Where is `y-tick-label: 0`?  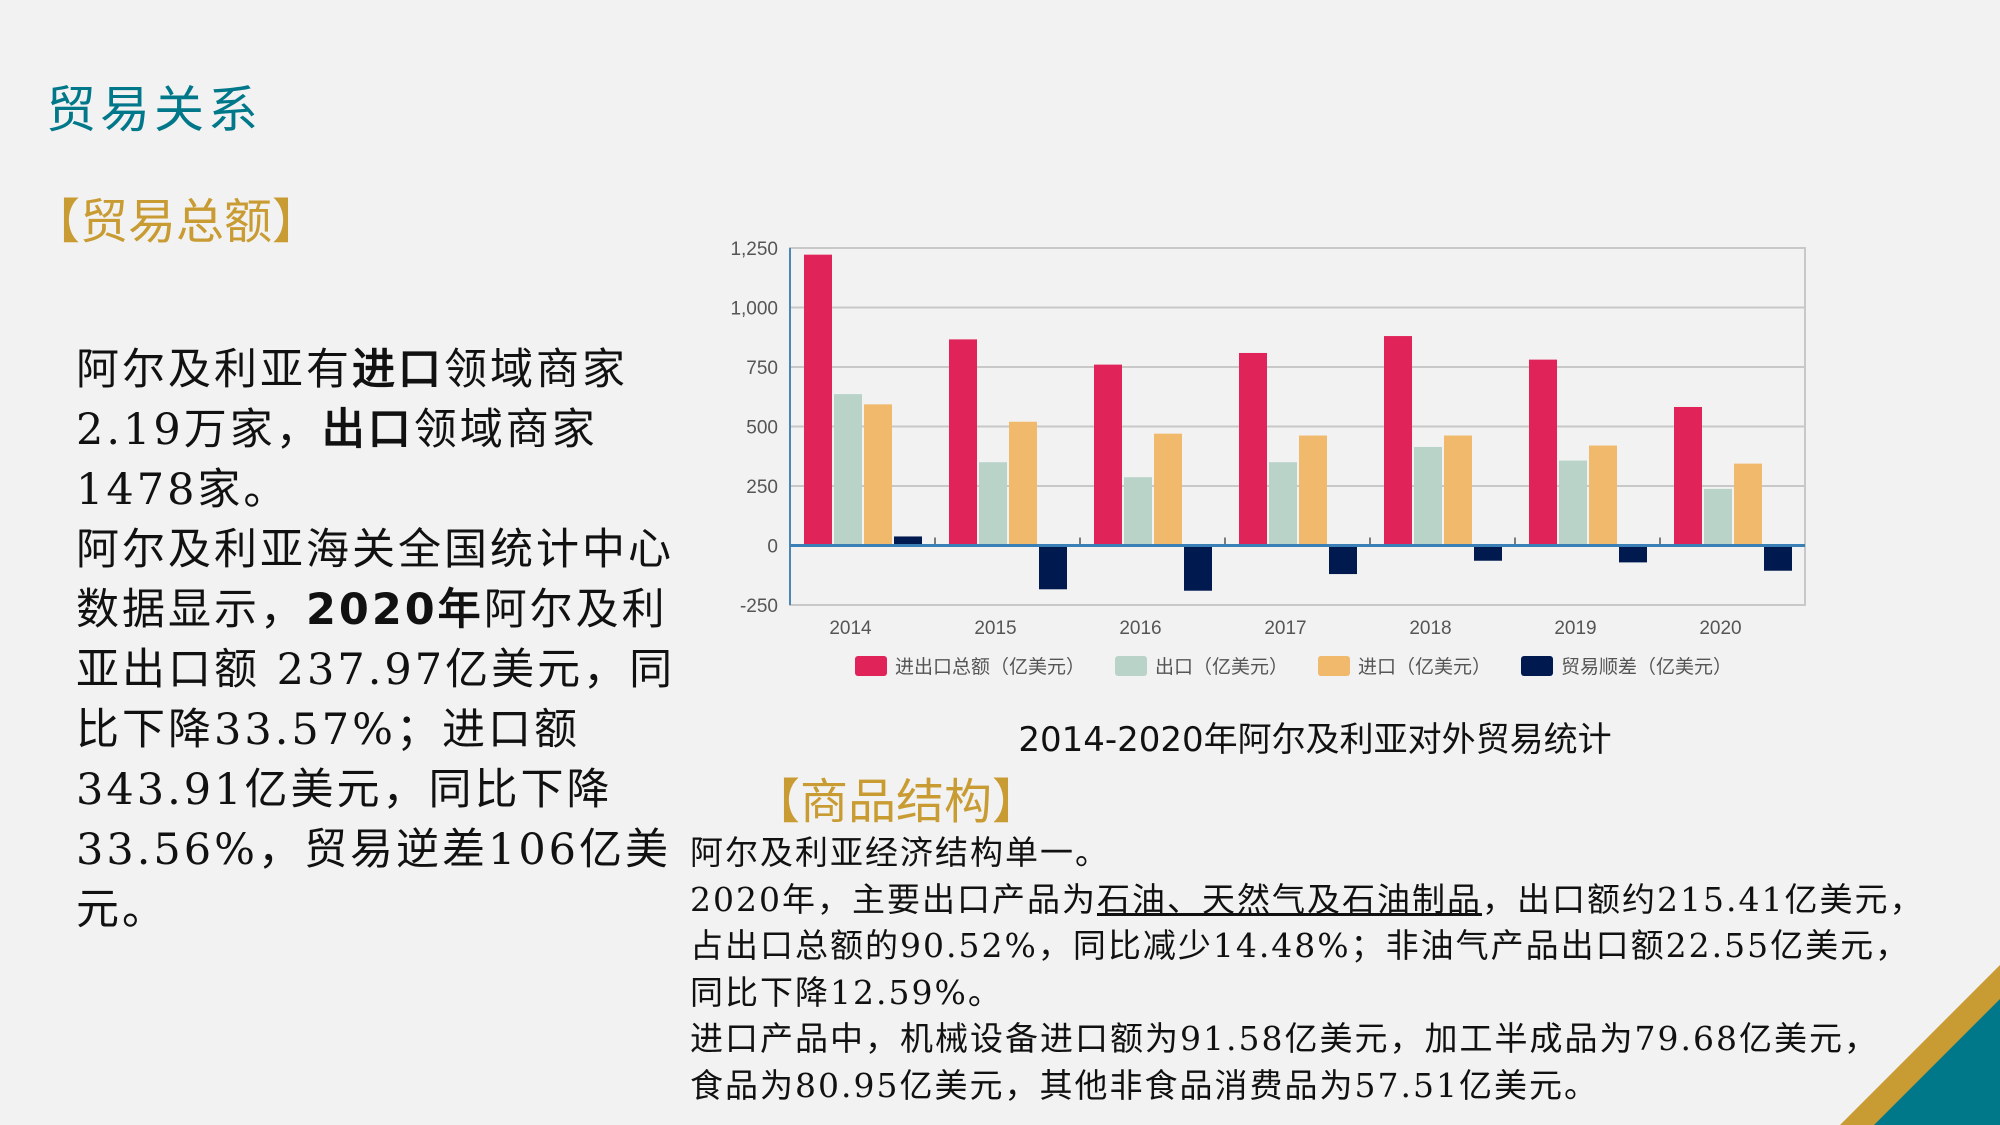
y-tick-label: 0 is located at coordinates (772, 547).